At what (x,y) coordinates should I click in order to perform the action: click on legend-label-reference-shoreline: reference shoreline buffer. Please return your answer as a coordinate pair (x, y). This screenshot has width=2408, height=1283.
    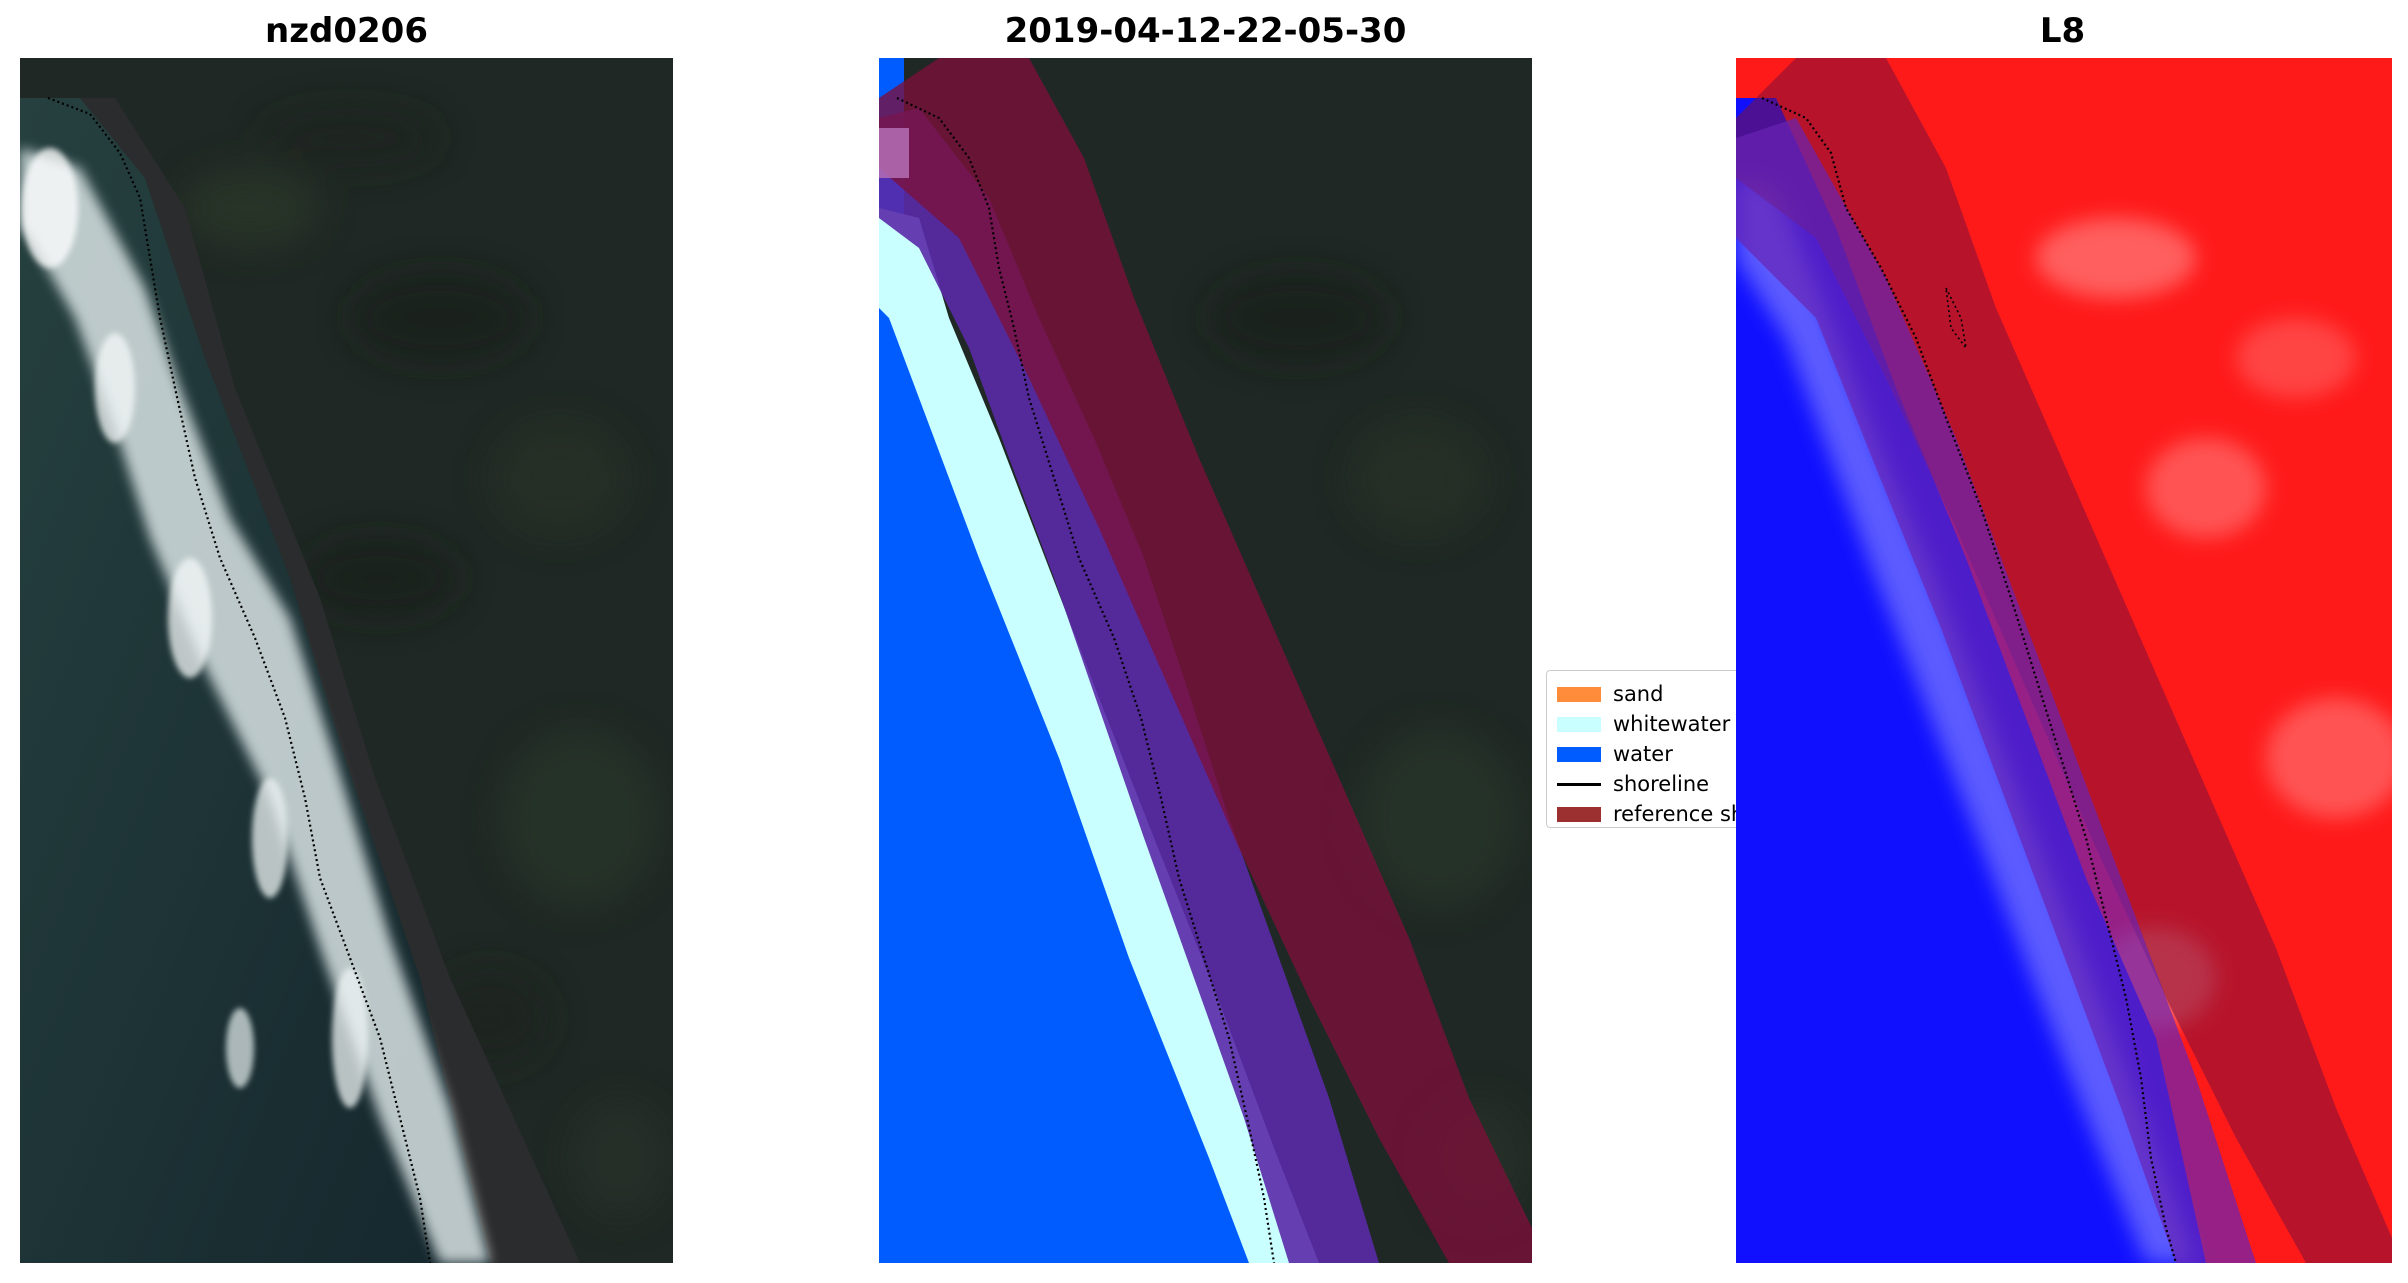
    Looking at the image, I should click on (1674, 814).